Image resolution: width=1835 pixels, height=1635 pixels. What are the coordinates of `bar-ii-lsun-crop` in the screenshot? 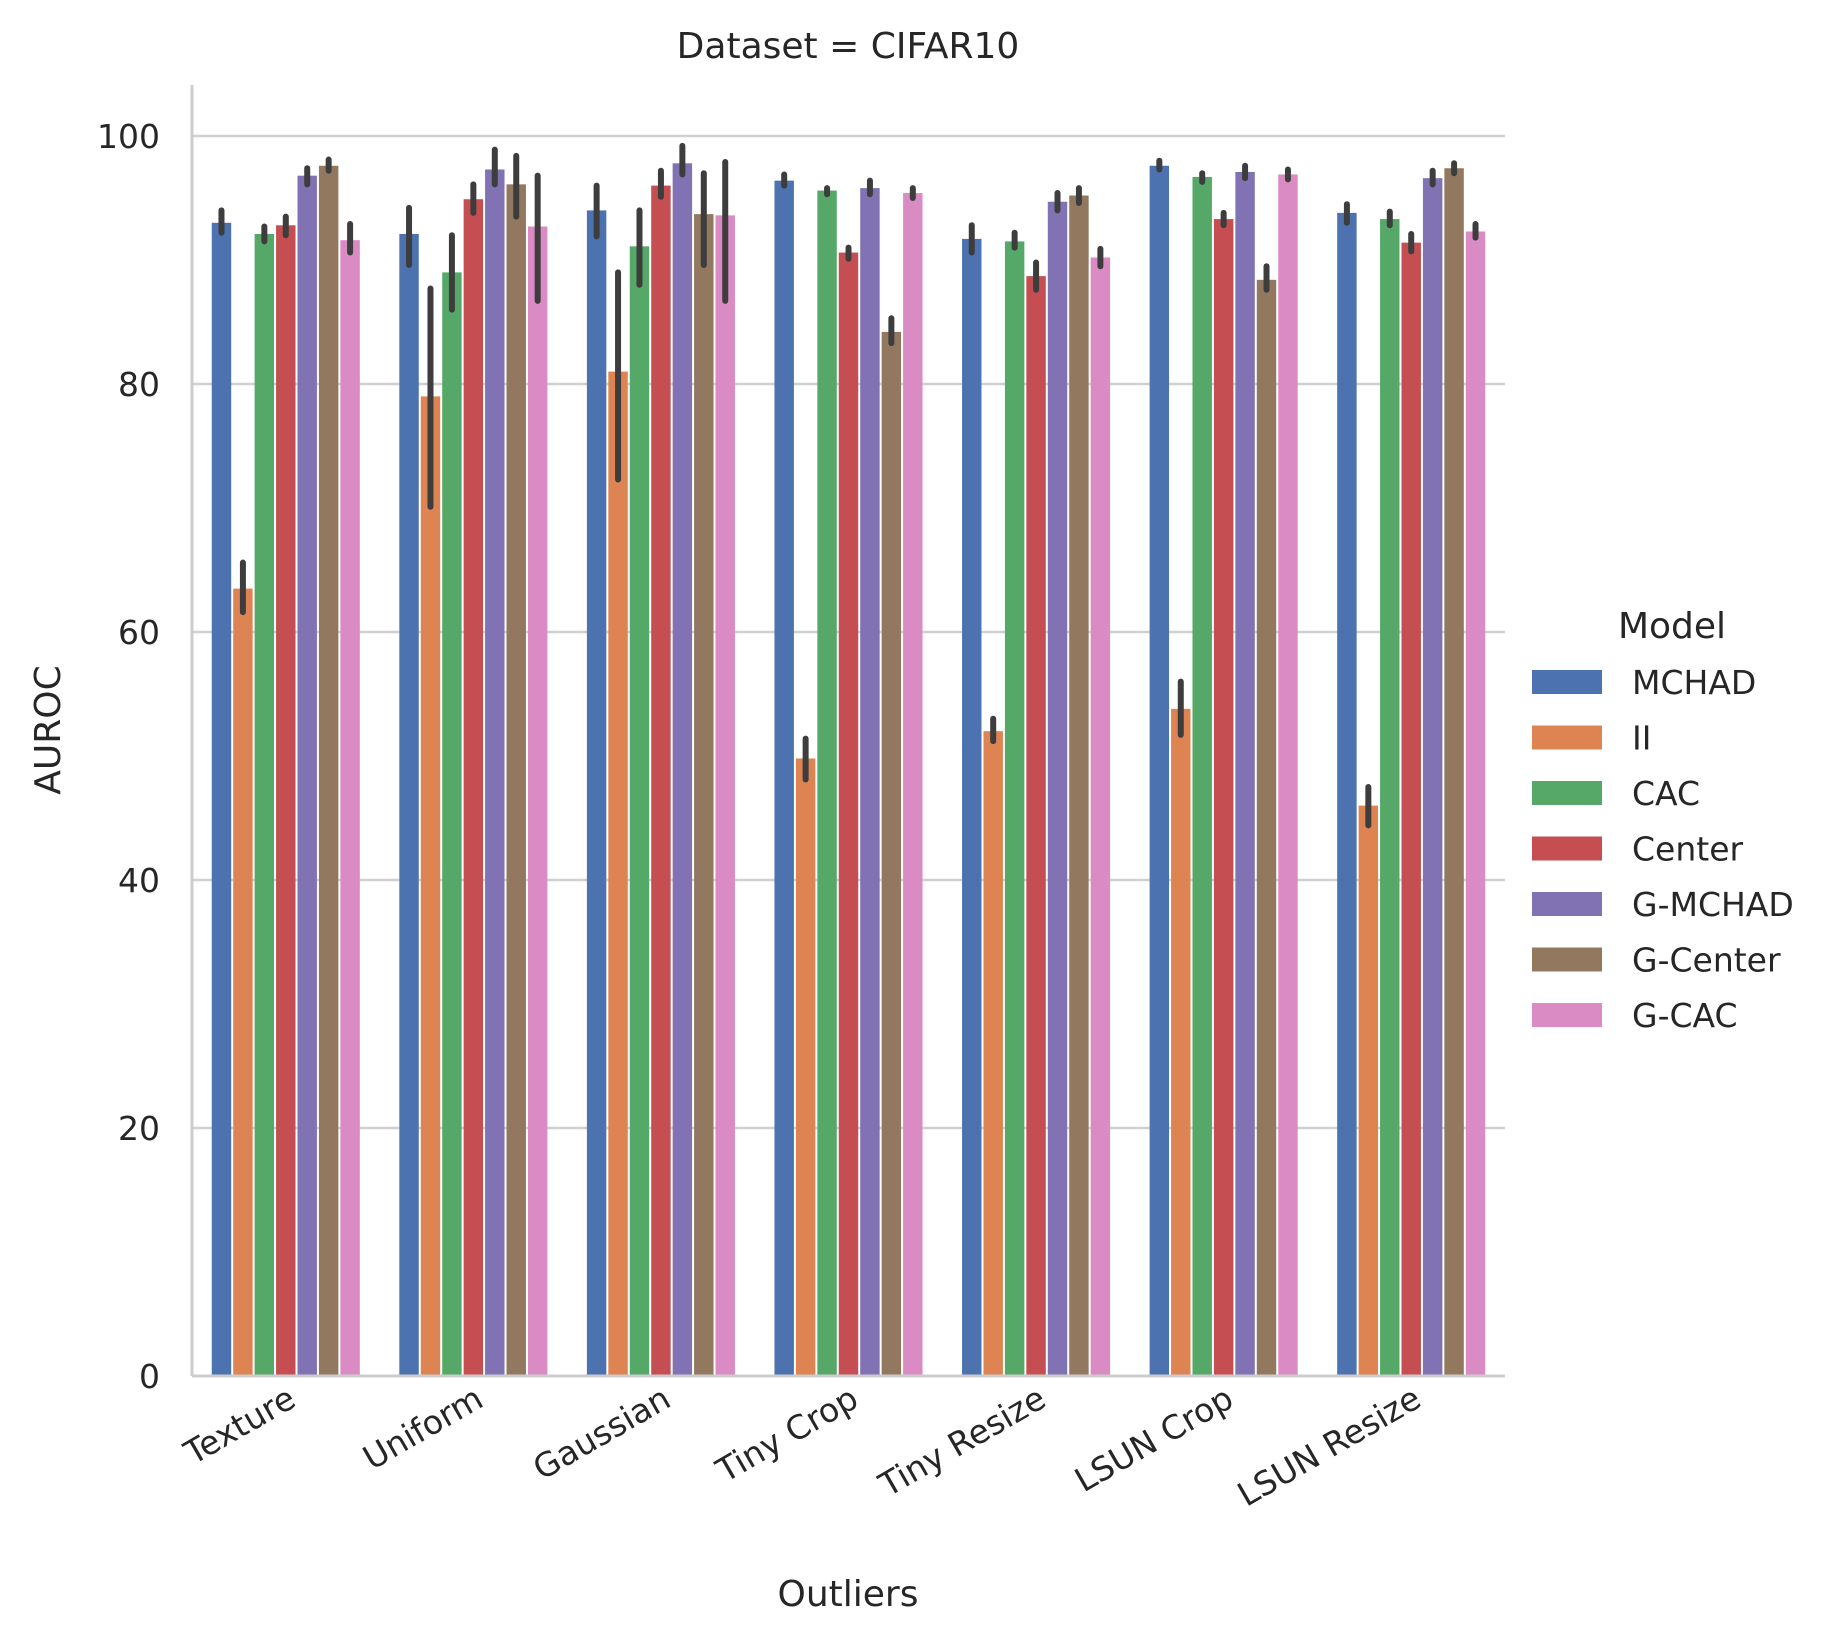 It's located at (1181, 1042).